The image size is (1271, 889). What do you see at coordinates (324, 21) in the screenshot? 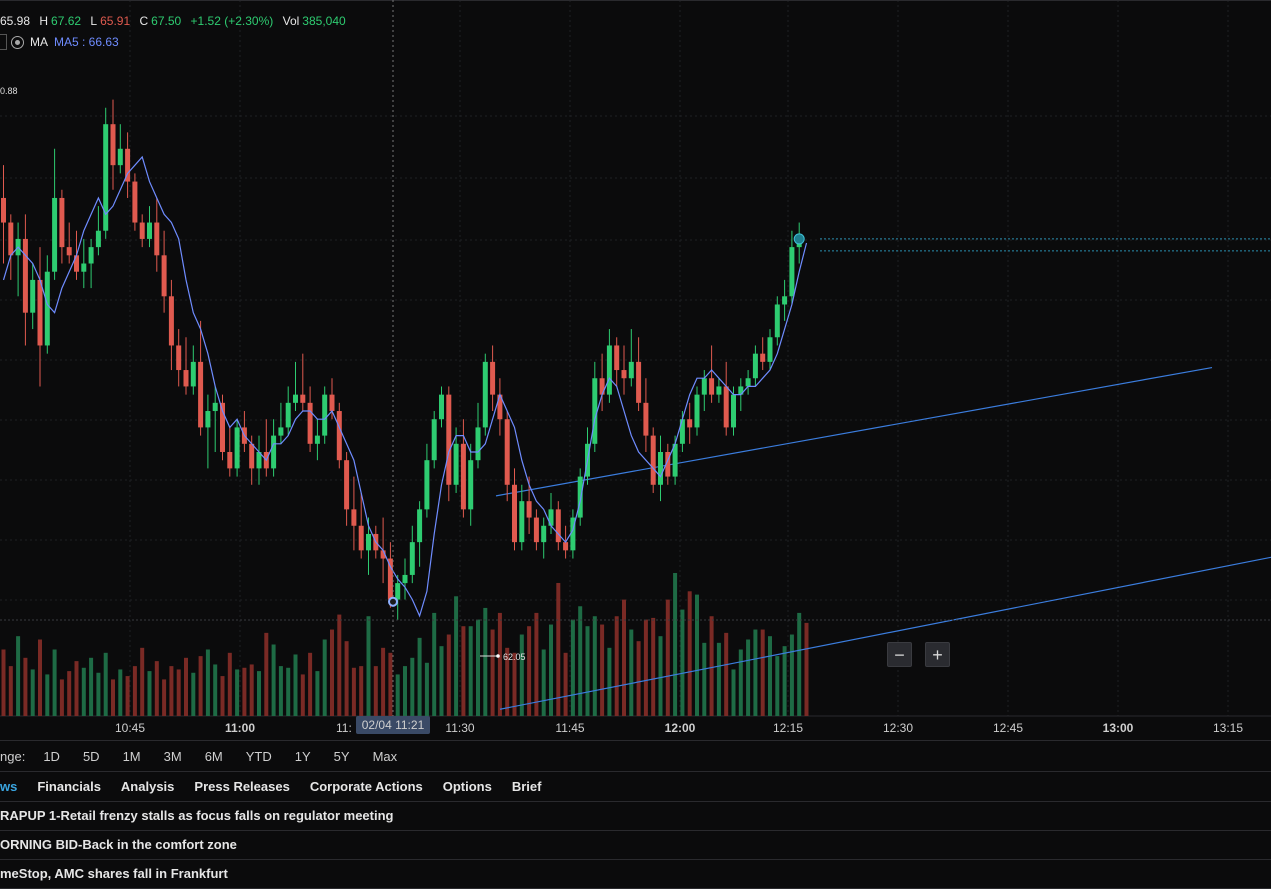
I see `volume-value: 385,040` at bounding box center [324, 21].